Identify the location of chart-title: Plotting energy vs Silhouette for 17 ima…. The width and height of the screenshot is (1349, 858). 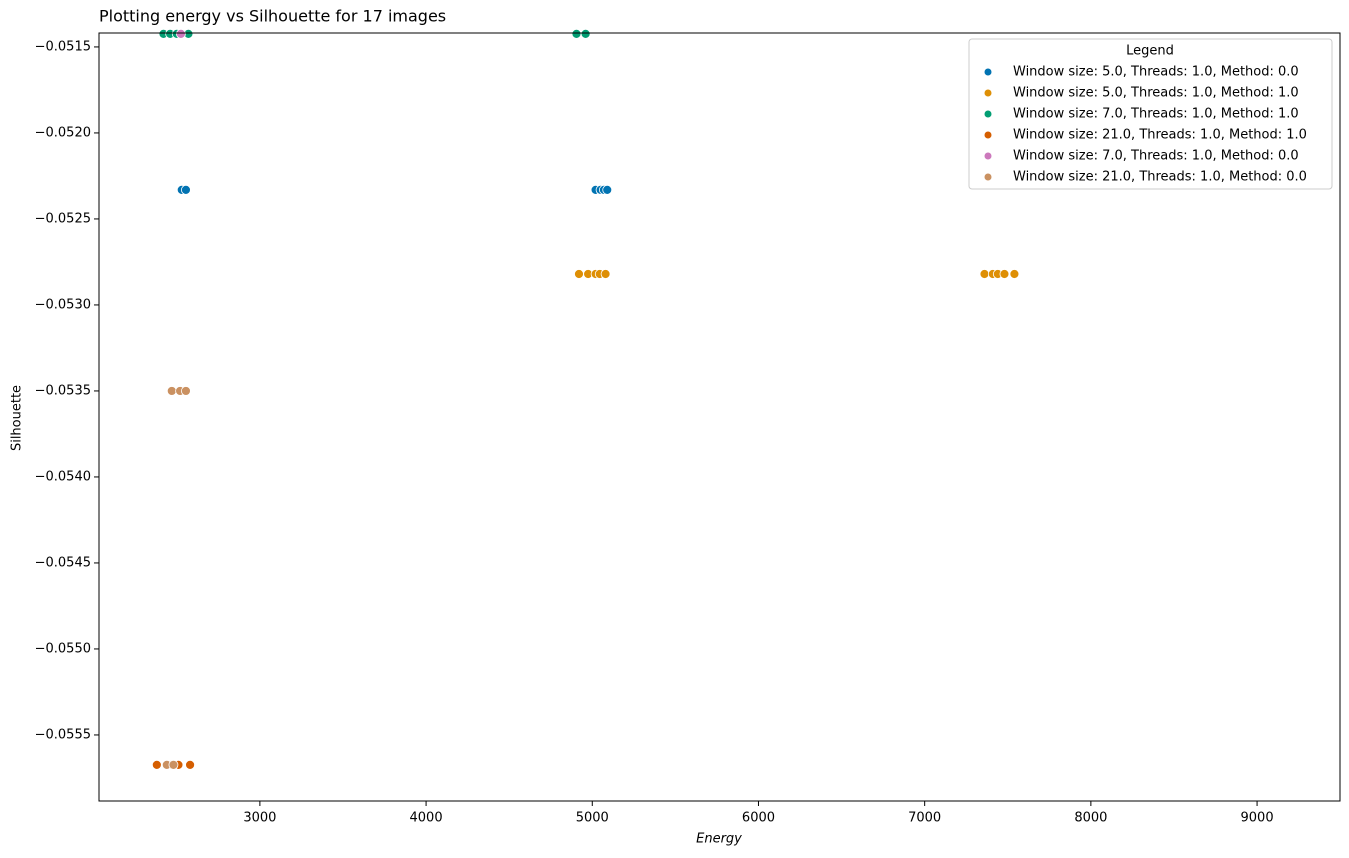
(272, 16).